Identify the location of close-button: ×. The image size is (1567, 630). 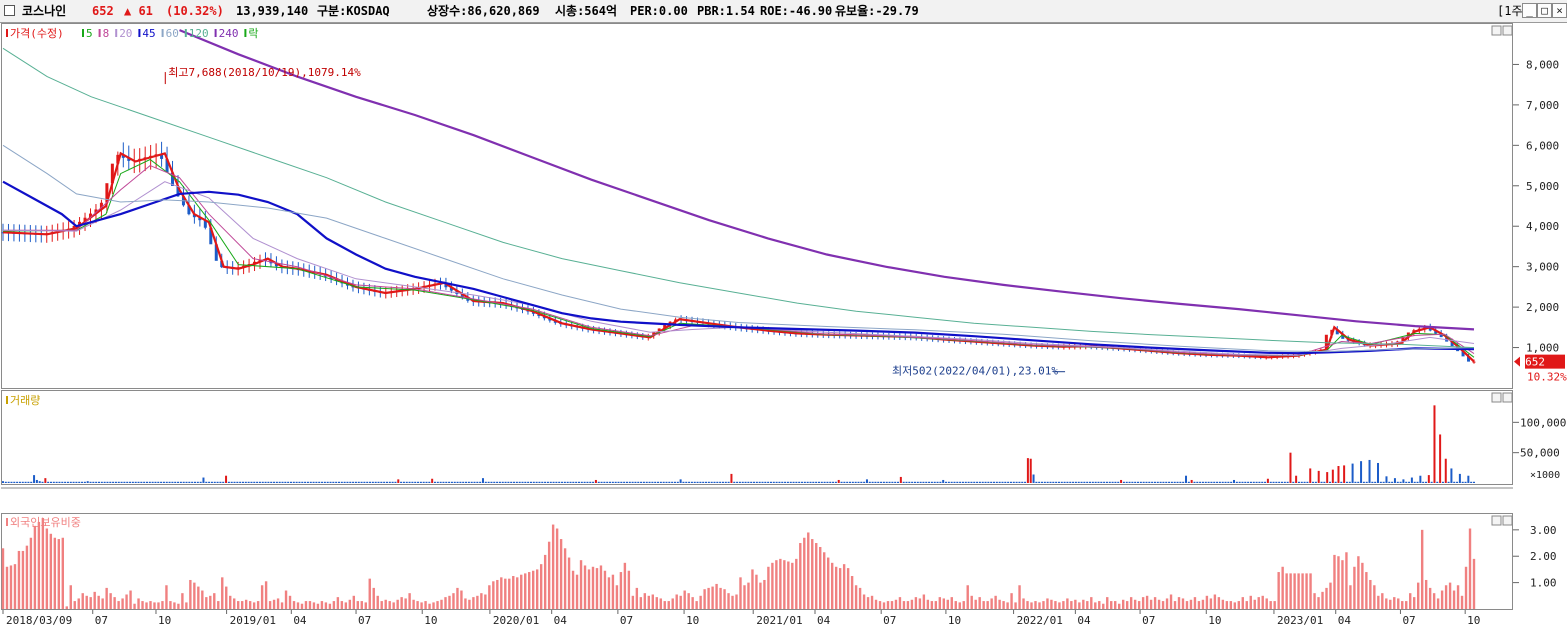
(1559, 10).